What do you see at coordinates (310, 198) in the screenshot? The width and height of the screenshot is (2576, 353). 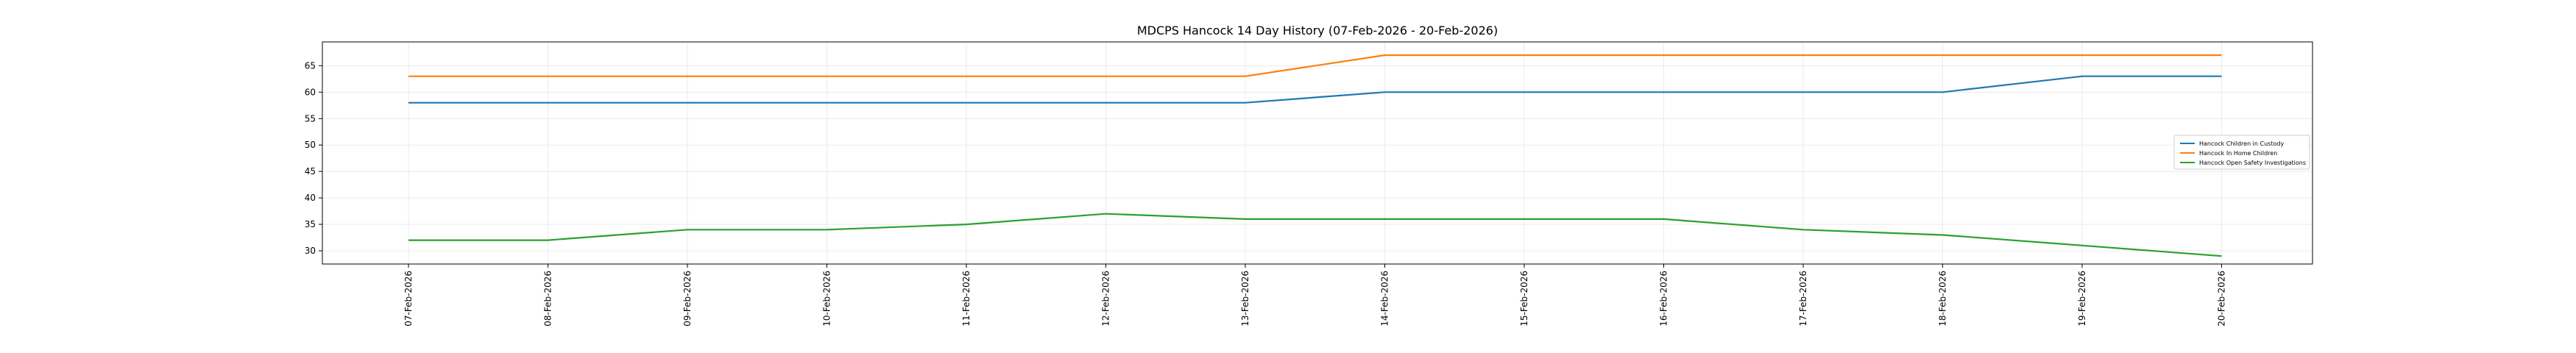 I see `y-tick-label: 40` at bounding box center [310, 198].